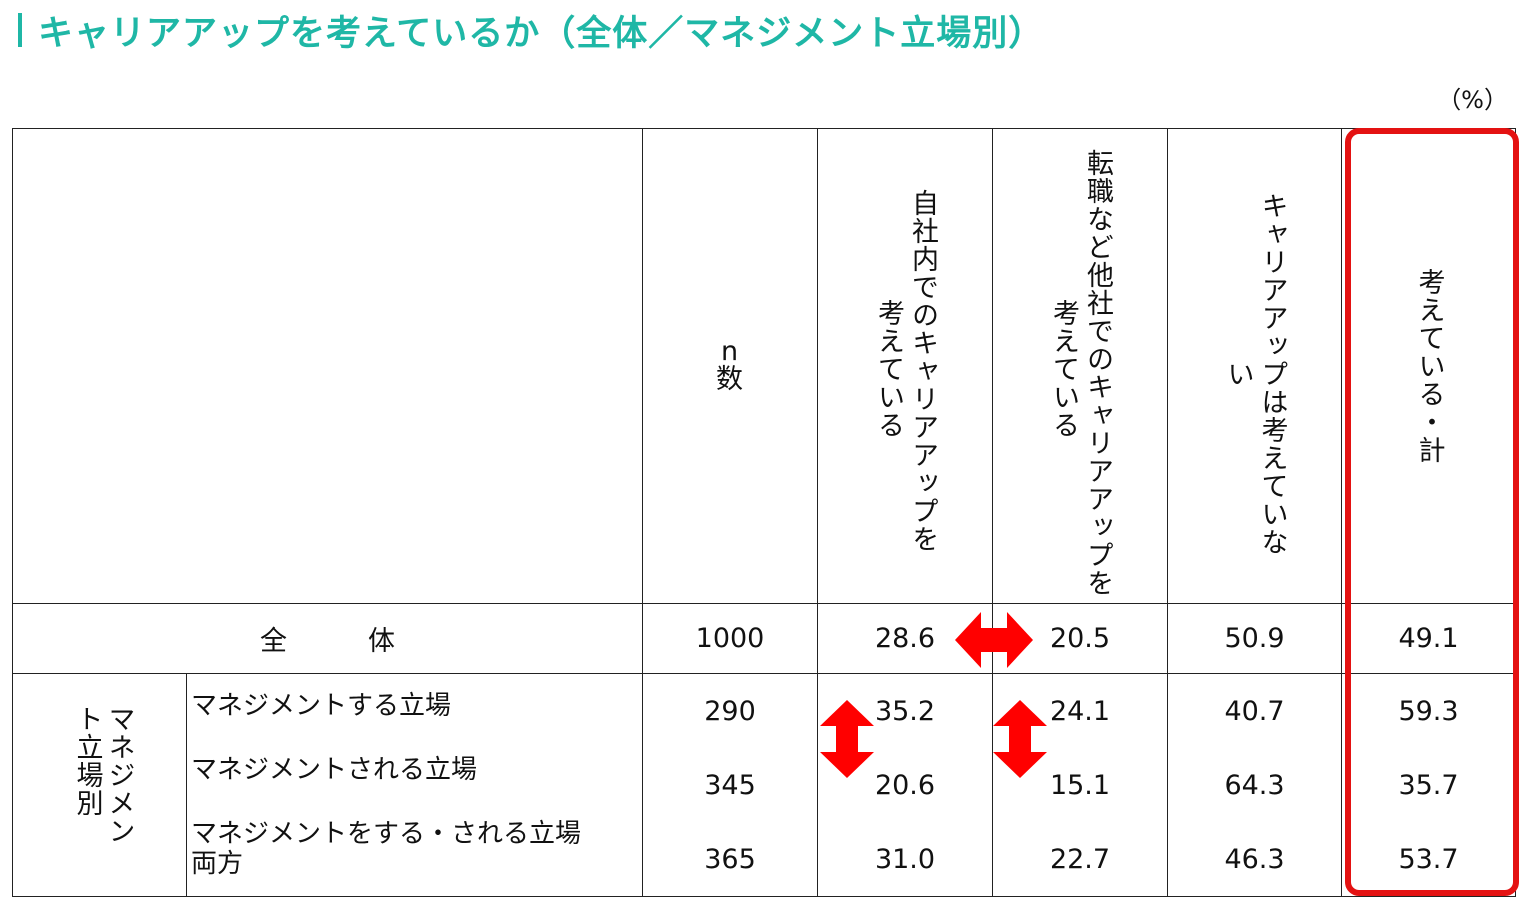 The height and width of the screenshot is (915, 1534). Describe the element at coordinates (1254, 711) in the screenshot. I see `v3-manage: 40.7` at that location.